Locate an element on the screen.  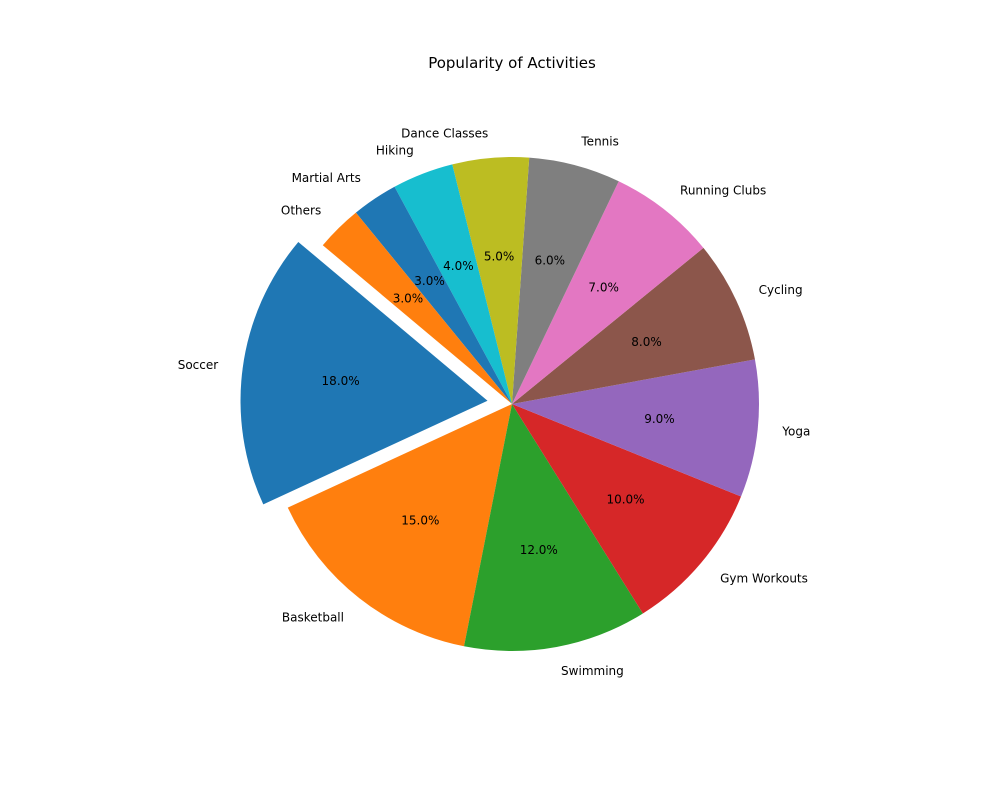
pct-martial-arts: 3.0% is located at coordinates (429, 281).